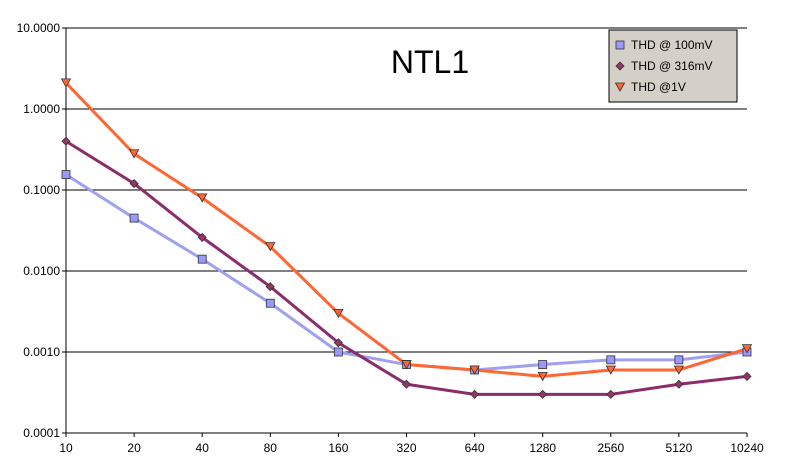 This screenshot has height=468, width=792. Describe the element at coordinates (610, 448) in the screenshot. I see `x-tick-label: 2560` at that location.